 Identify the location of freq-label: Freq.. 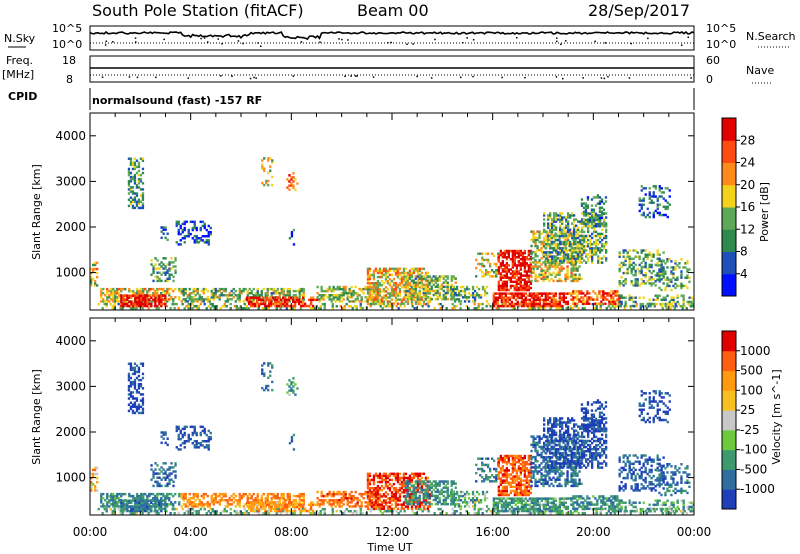
(19, 60).